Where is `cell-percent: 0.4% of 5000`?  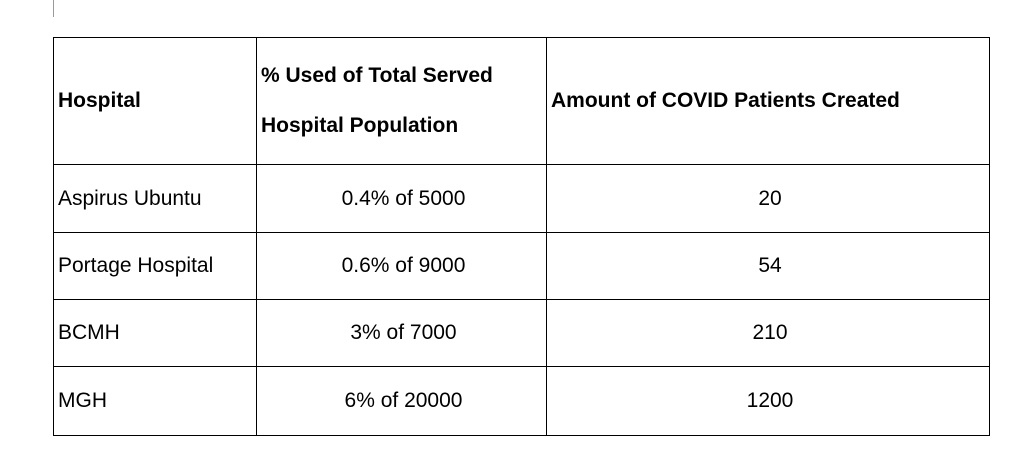 cell-percent: 0.4% of 5000 is located at coordinates (401, 198).